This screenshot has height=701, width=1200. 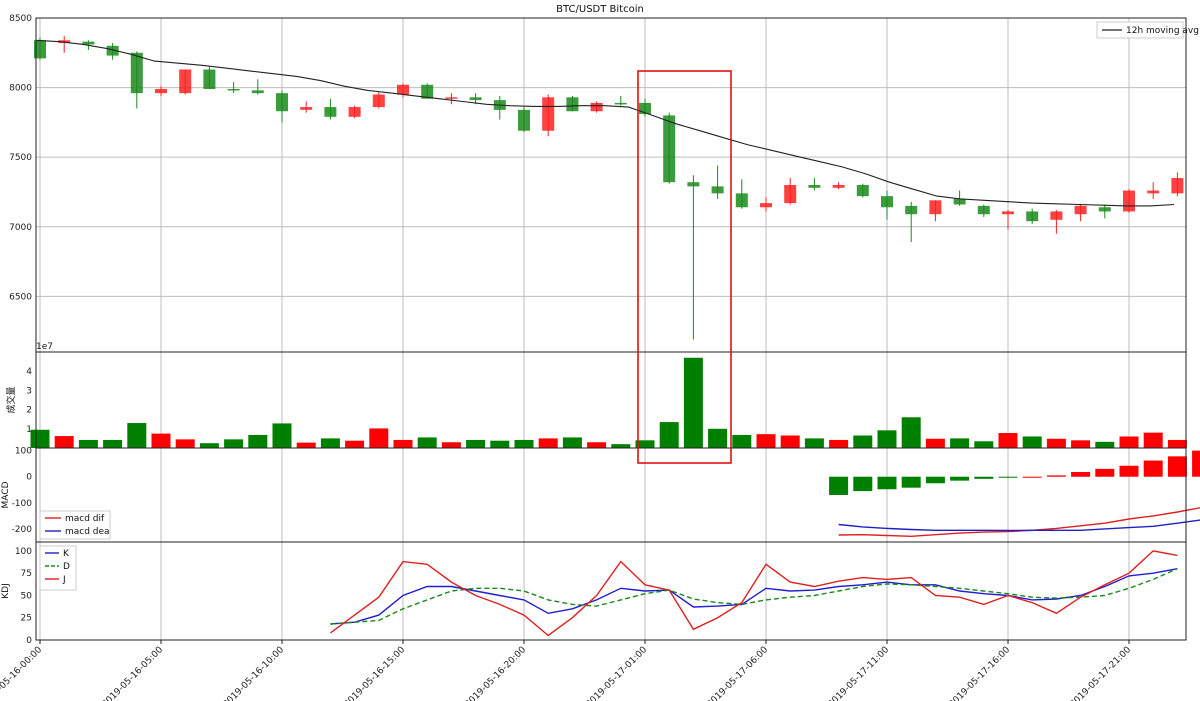 I want to click on y-tick-label: 8000, so click(x=20, y=89).